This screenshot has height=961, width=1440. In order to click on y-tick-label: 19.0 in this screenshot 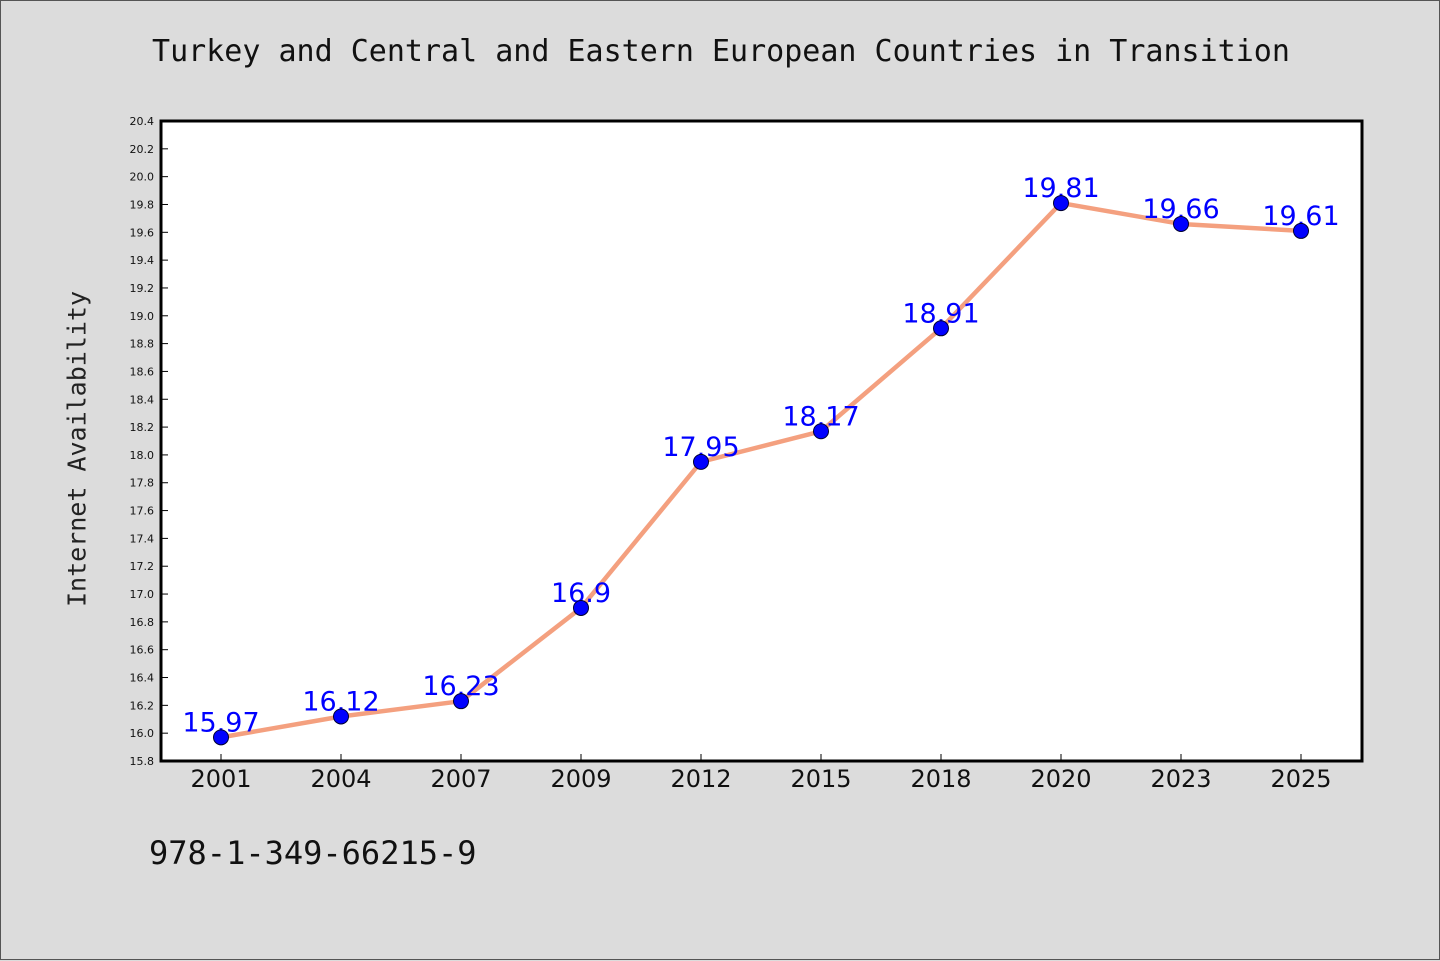, I will do `click(142, 316)`.